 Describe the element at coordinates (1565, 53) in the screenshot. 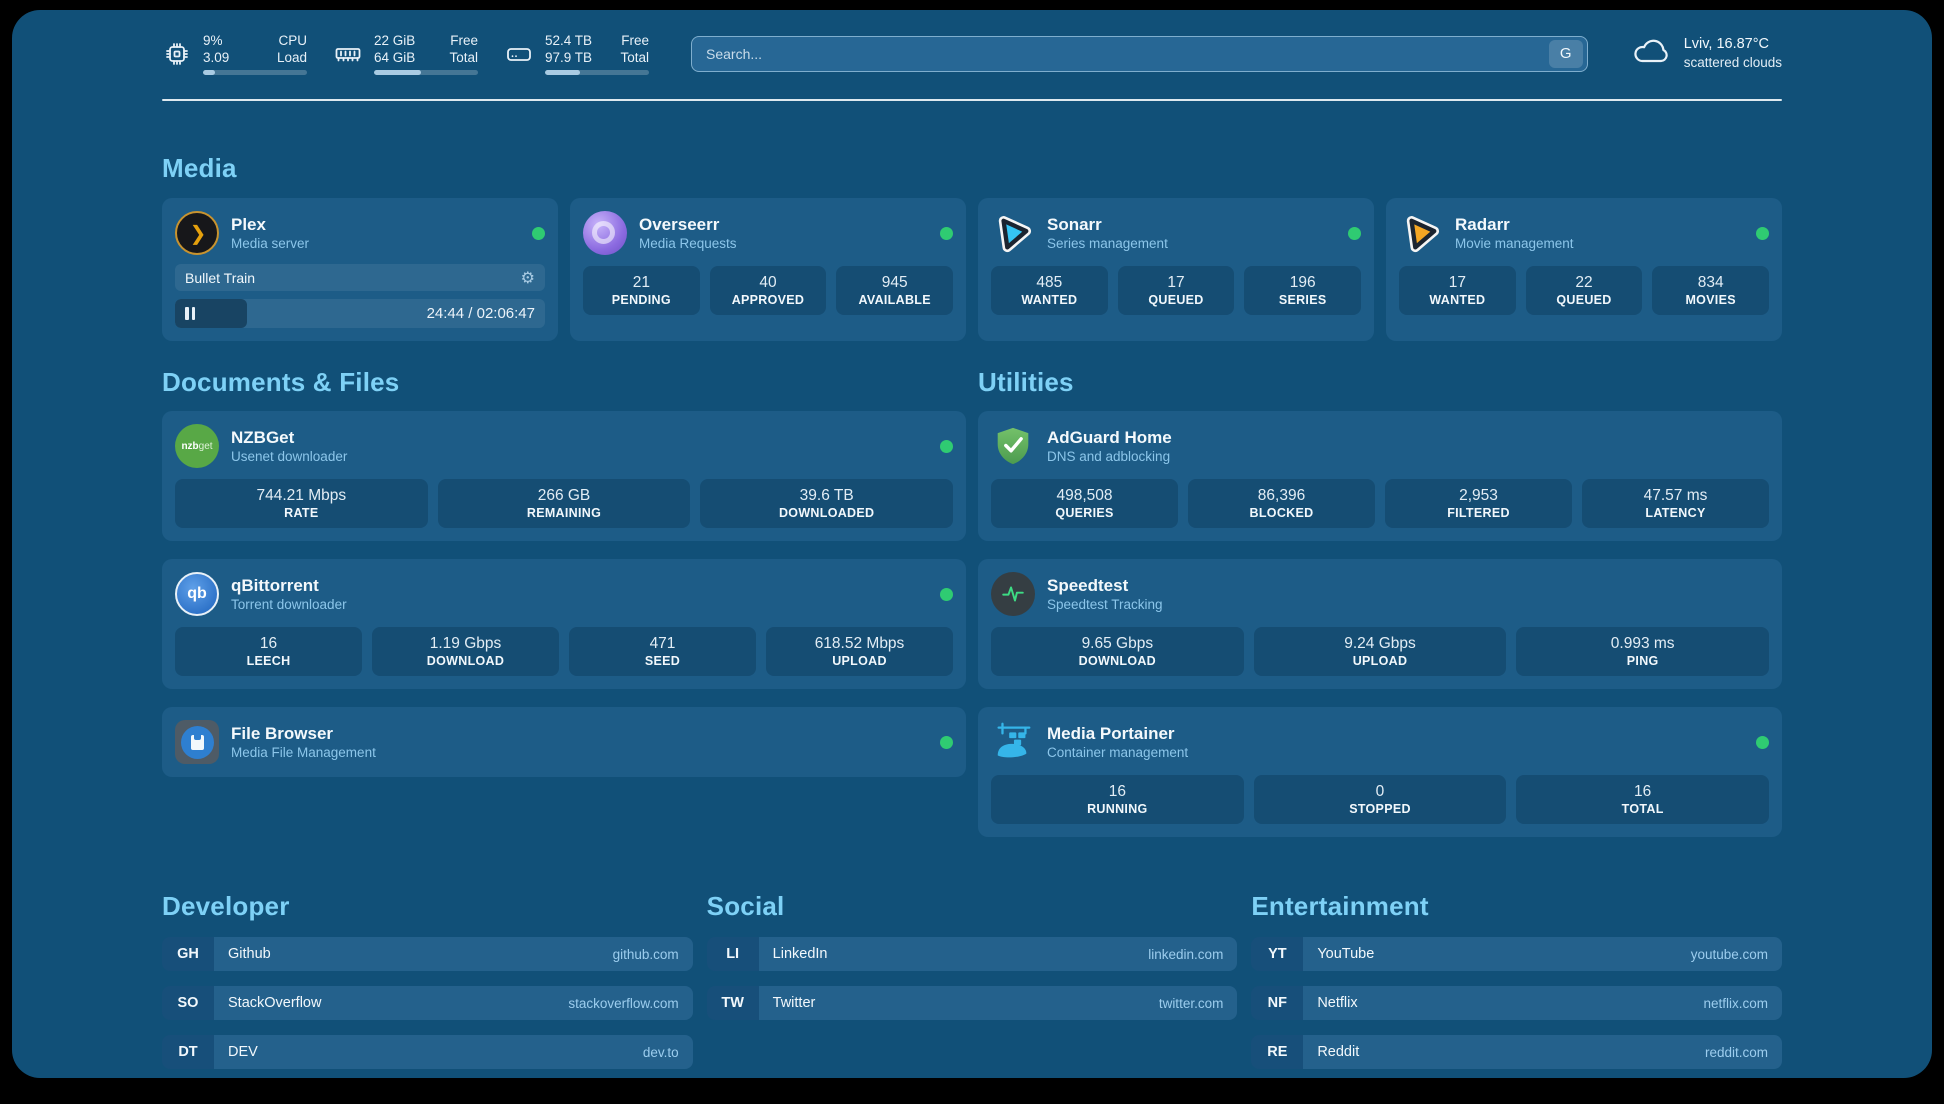

I see `search-engine-button: G` at that location.